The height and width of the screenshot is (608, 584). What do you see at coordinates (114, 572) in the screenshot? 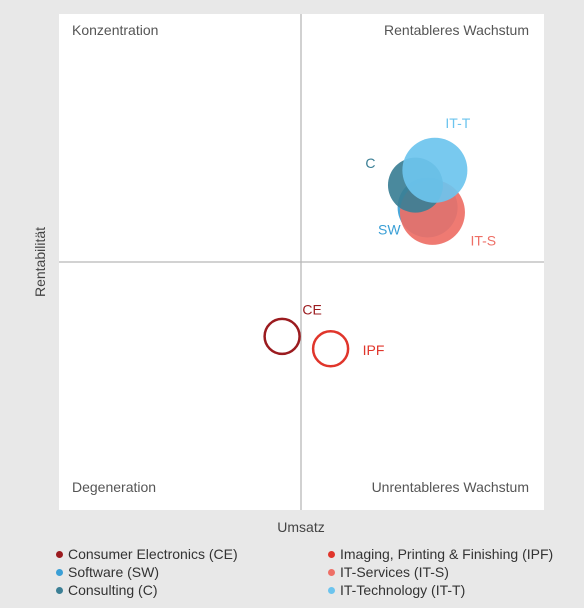
I see `legend-label: Software (SW)` at bounding box center [114, 572].